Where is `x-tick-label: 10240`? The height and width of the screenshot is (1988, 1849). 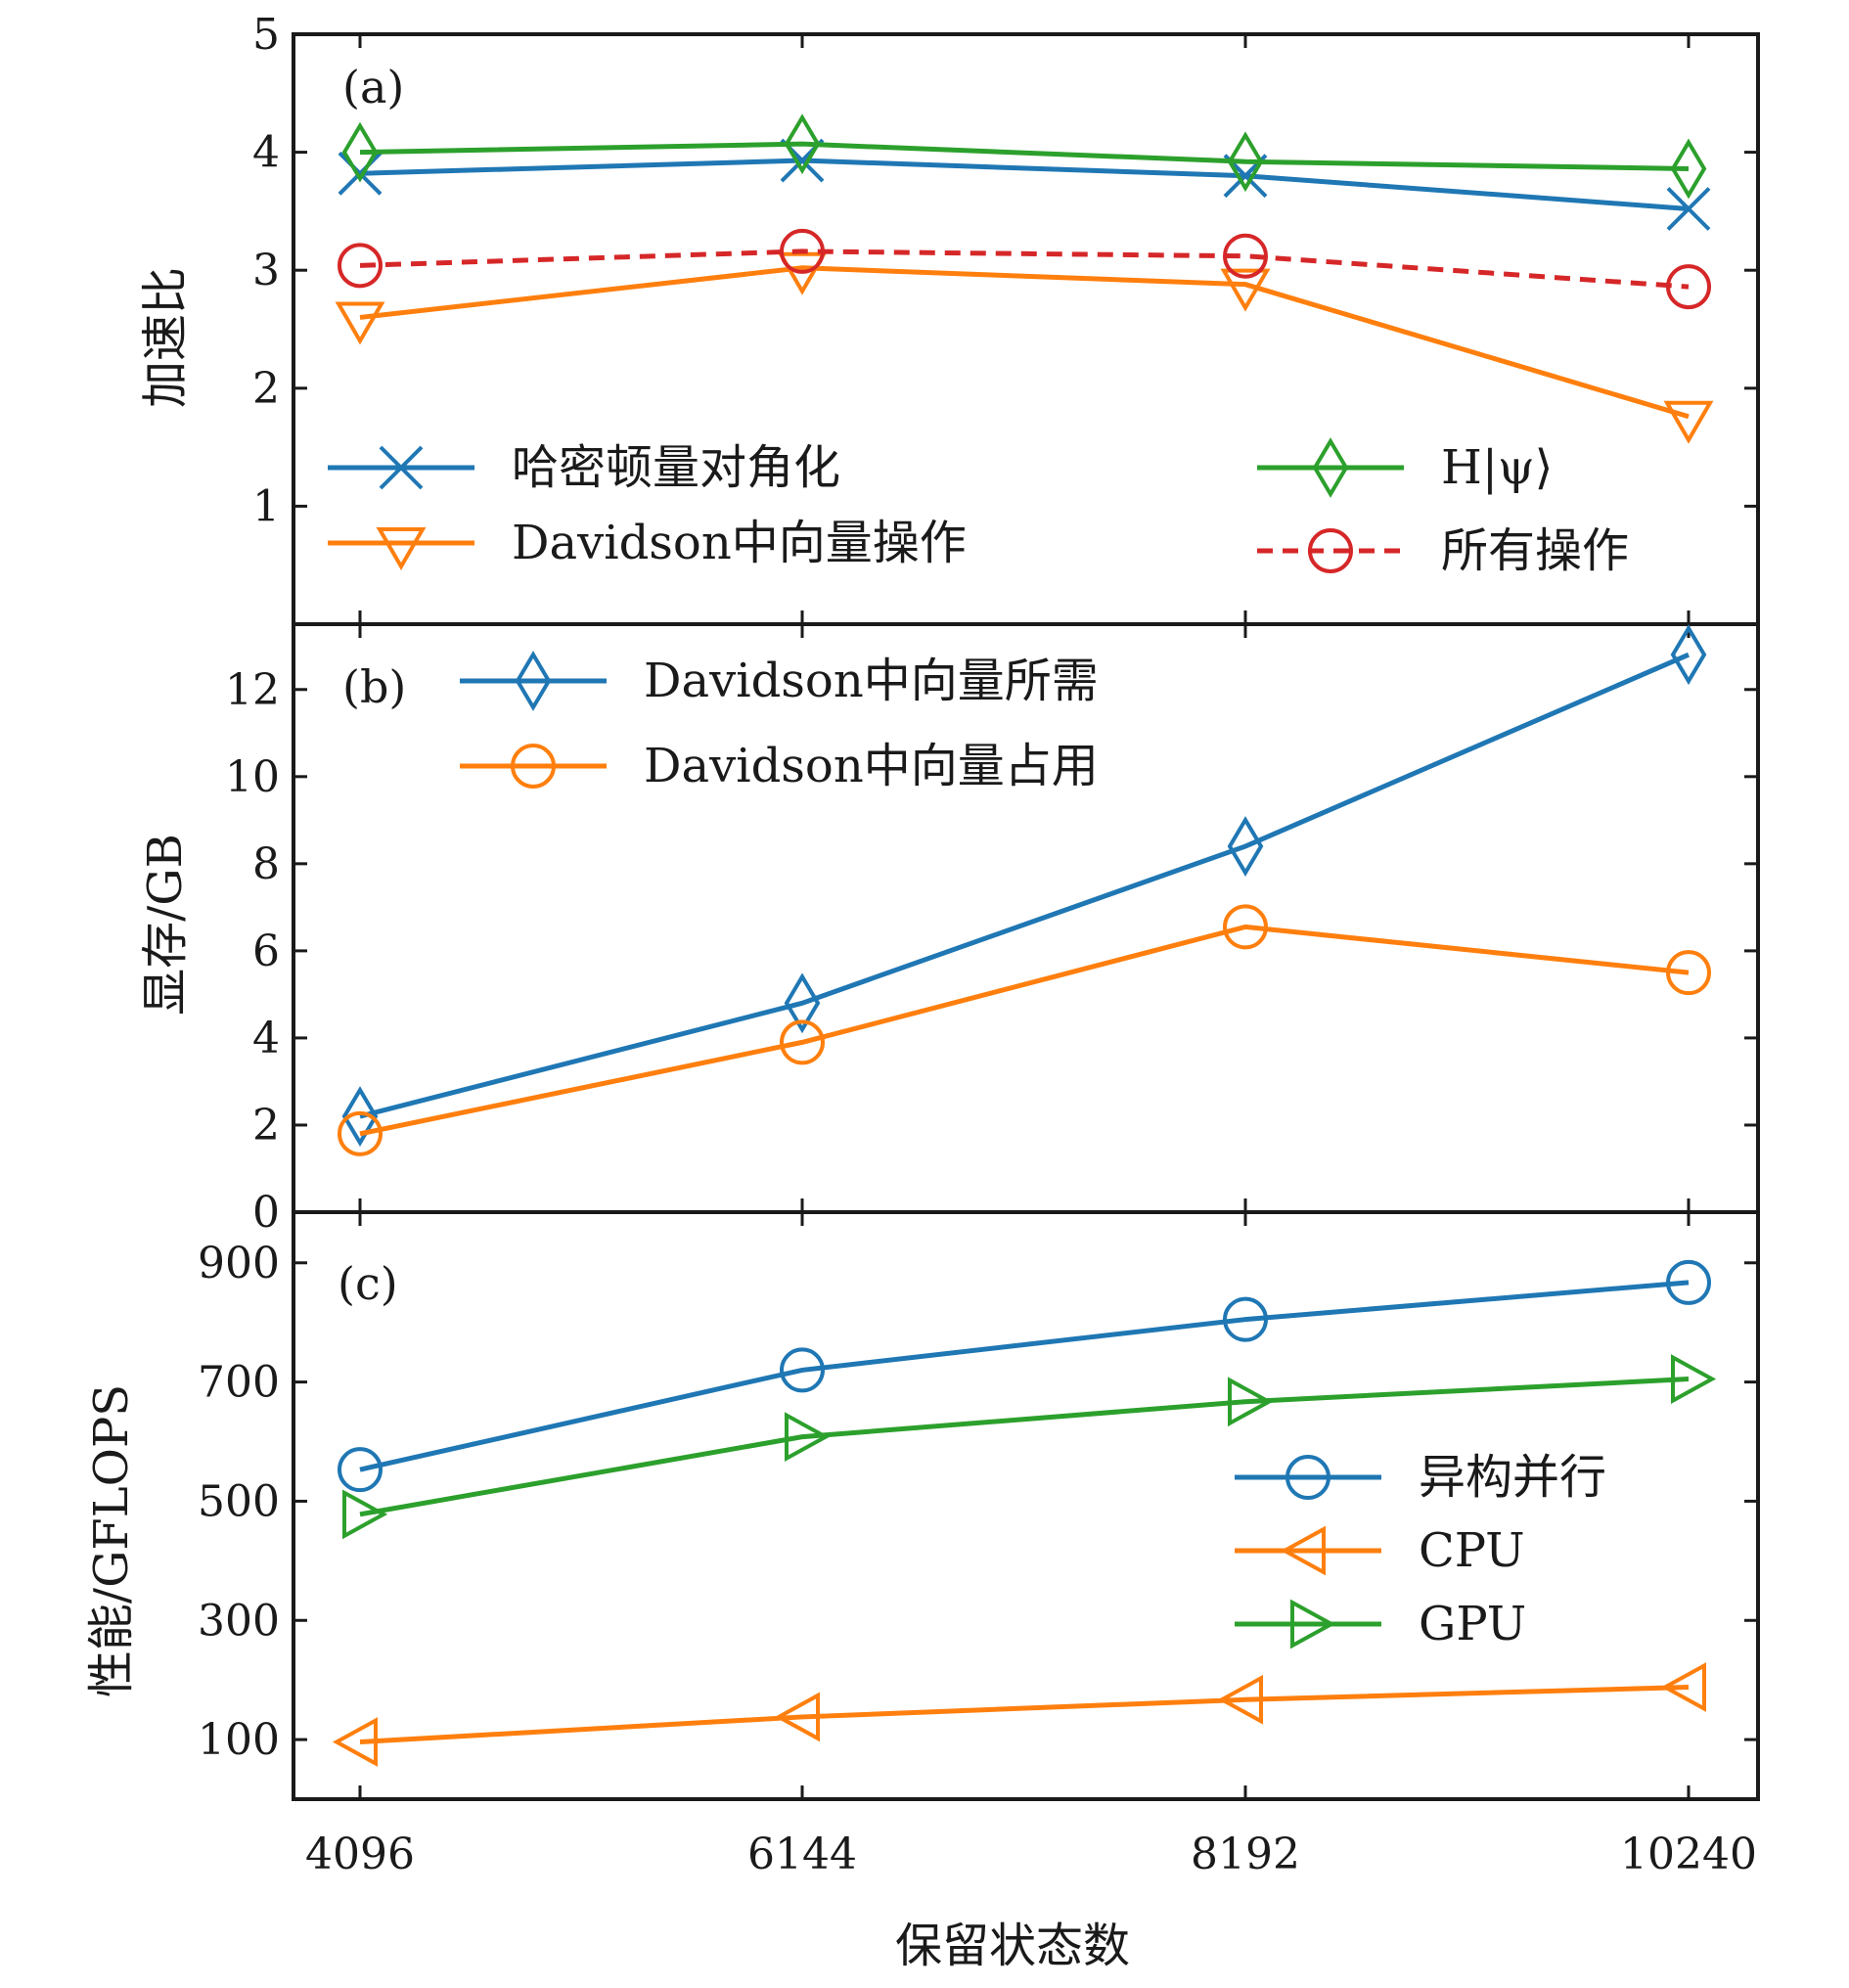 x-tick-label: 10240 is located at coordinates (1689, 1854).